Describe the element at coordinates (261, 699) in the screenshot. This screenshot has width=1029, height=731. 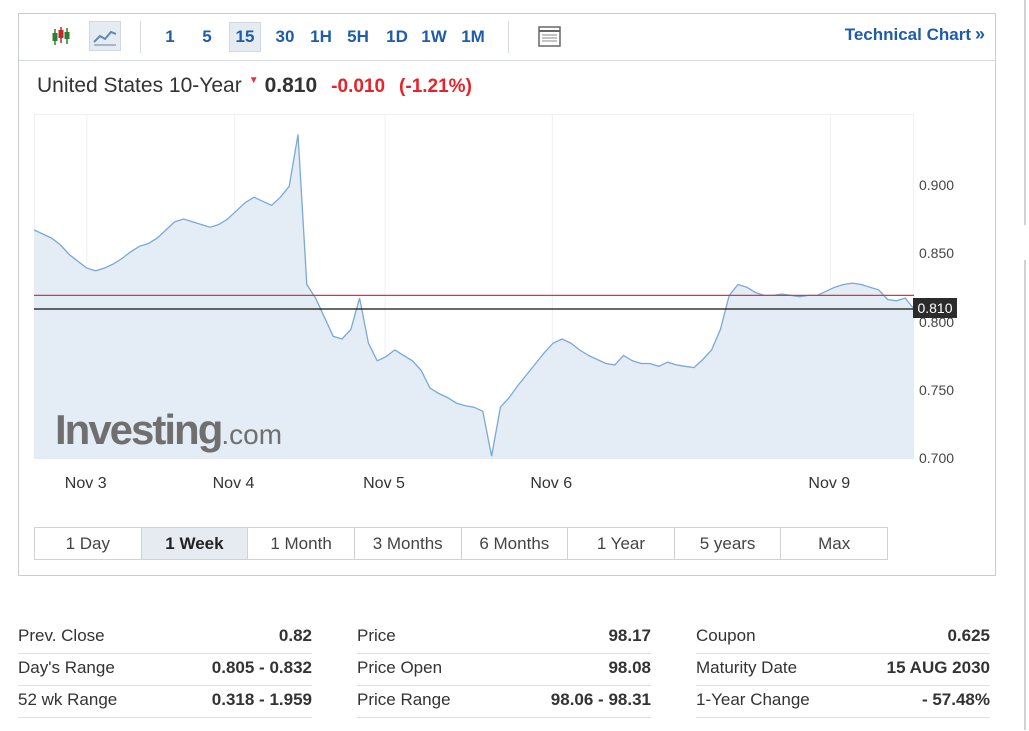
I see `stat-value: 0.318 - 1.959` at that location.